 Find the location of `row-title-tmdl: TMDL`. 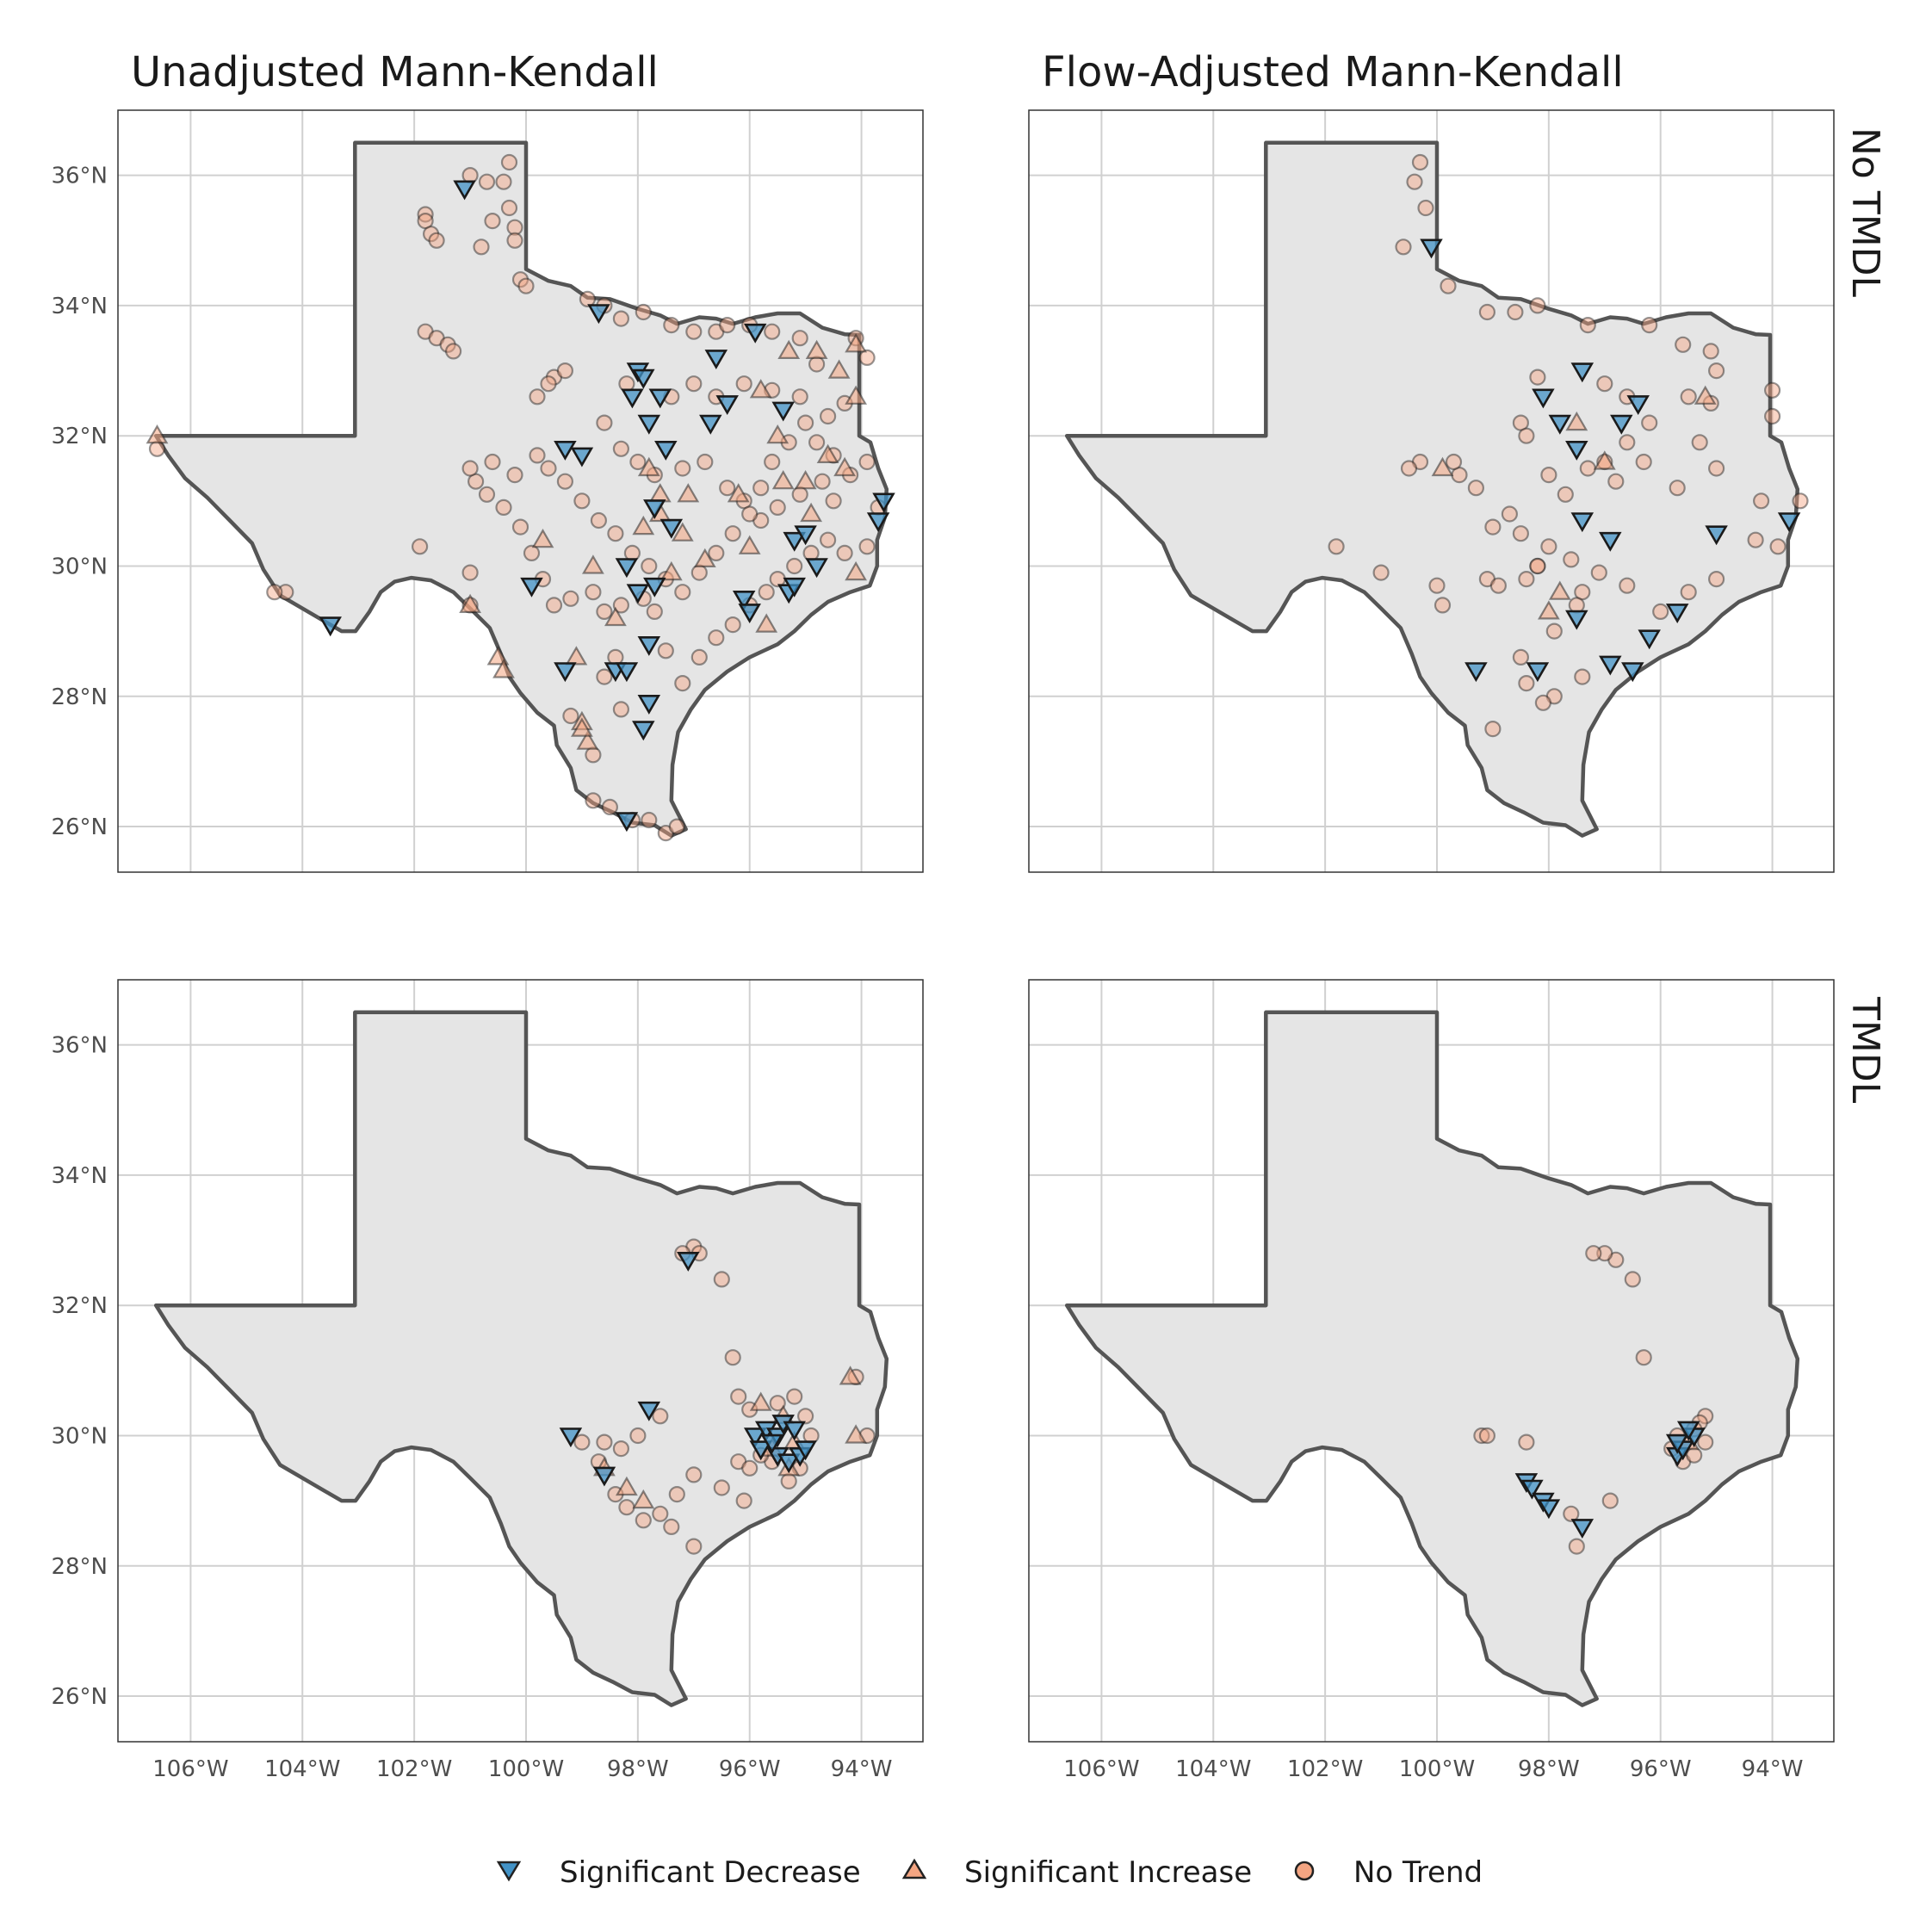

row-title-tmdl: TMDL is located at coordinates (1865, 1050).